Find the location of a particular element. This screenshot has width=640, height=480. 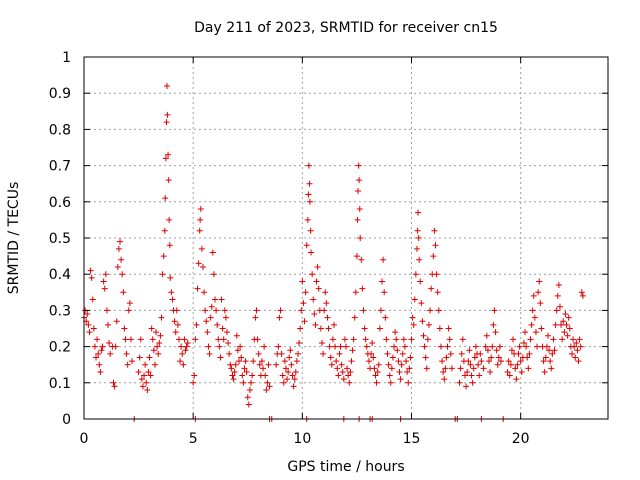

y-tick-label: 0.9 is located at coordinates (60, 94).